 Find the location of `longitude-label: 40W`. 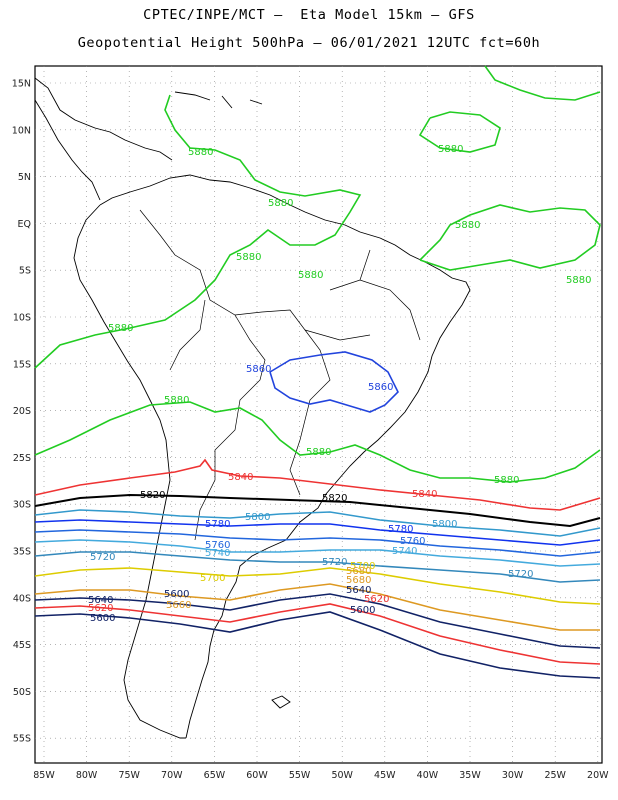

longitude-label: 40W is located at coordinates (428, 775).